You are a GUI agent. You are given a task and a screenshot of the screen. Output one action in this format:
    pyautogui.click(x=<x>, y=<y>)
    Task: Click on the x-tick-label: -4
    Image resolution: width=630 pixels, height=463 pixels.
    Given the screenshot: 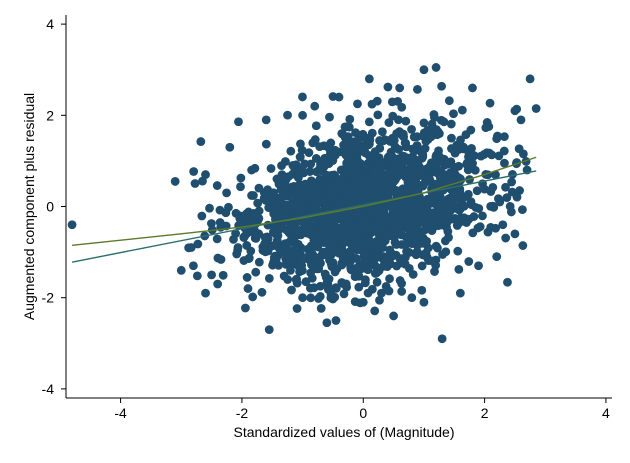 What is the action you would take?
    pyautogui.click(x=120, y=413)
    